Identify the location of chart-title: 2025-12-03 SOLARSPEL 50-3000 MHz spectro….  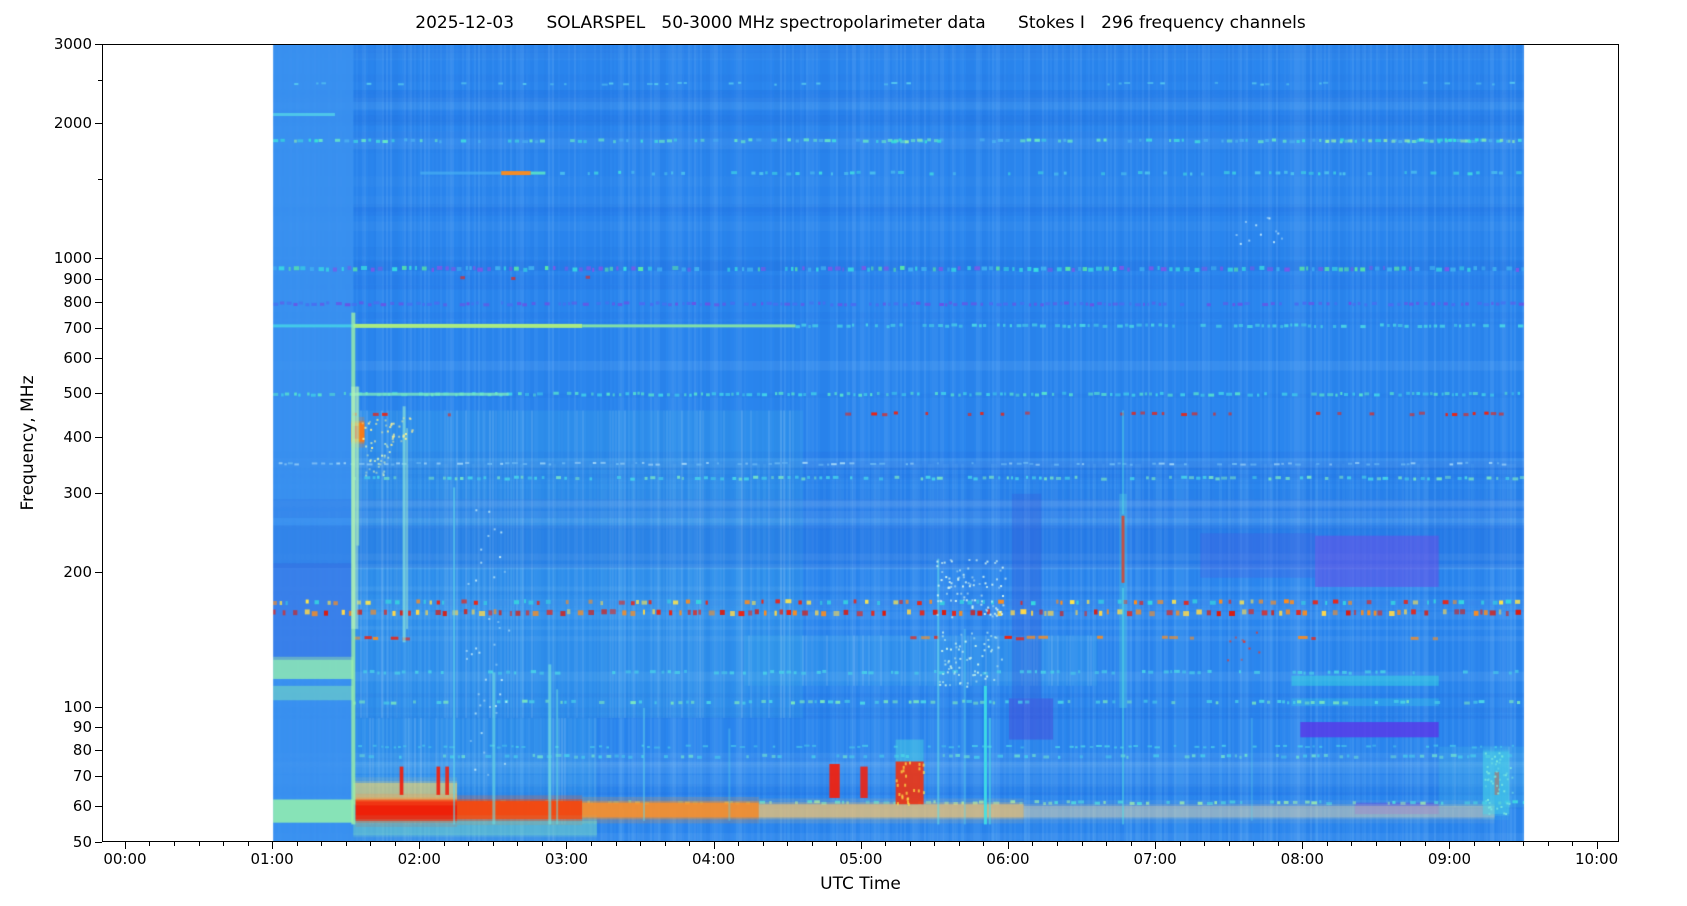
(860, 23).